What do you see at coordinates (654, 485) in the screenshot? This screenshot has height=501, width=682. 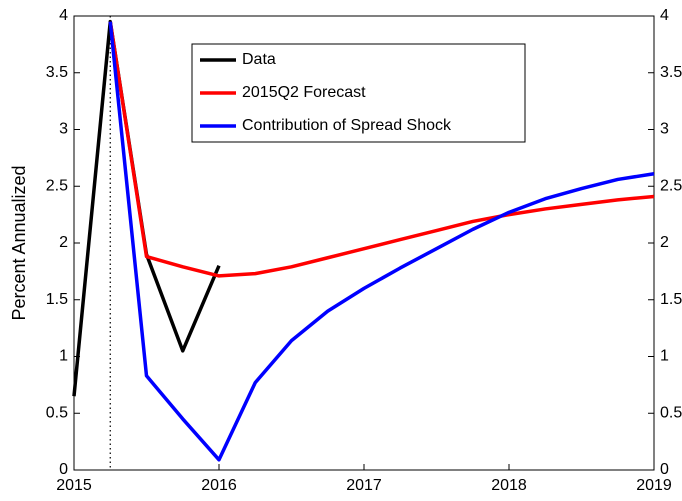 I see `x-tick-label: 2019` at bounding box center [654, 485].